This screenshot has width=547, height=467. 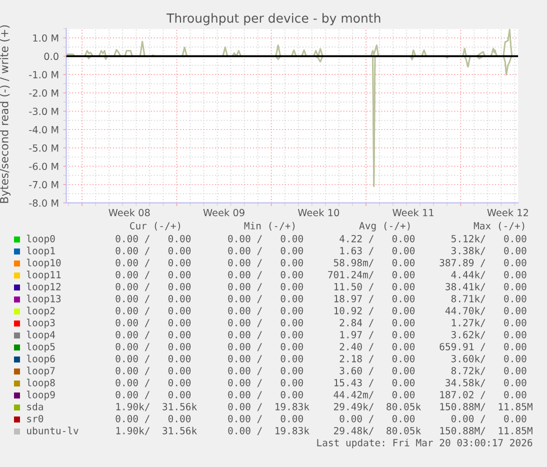 What do you see at coordinates (507, 212) in the screenshot?
I see `x-tick-label: Week 12` at bounding box center [507, 212].